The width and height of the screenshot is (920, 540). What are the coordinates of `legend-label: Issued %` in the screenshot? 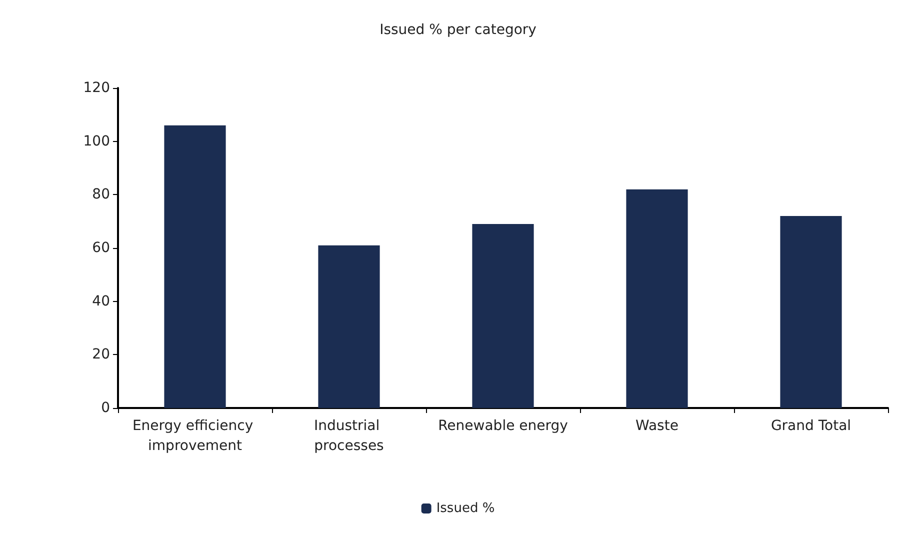 It's located at (465, 508).